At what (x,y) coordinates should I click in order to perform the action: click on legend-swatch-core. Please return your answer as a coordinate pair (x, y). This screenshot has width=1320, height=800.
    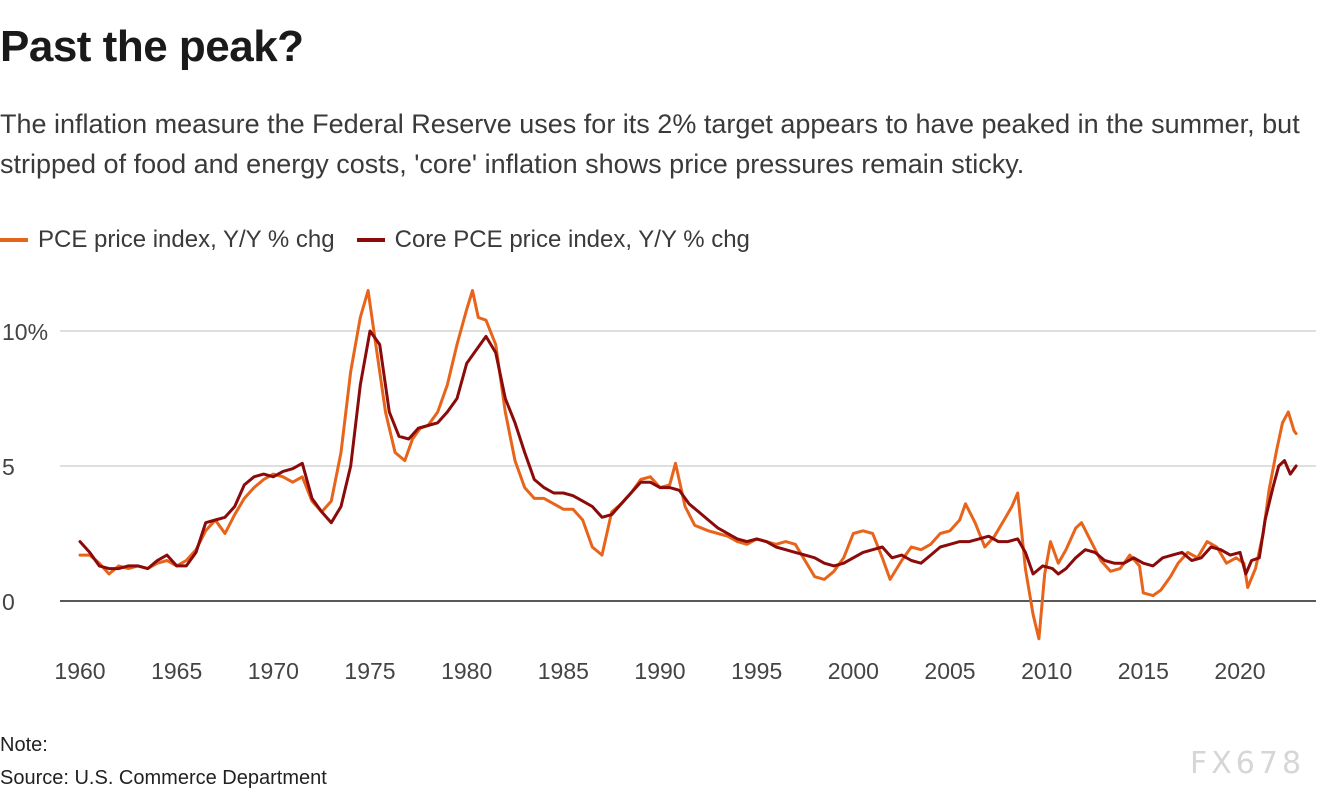
    Looking at the image, I should click on (370, 240).